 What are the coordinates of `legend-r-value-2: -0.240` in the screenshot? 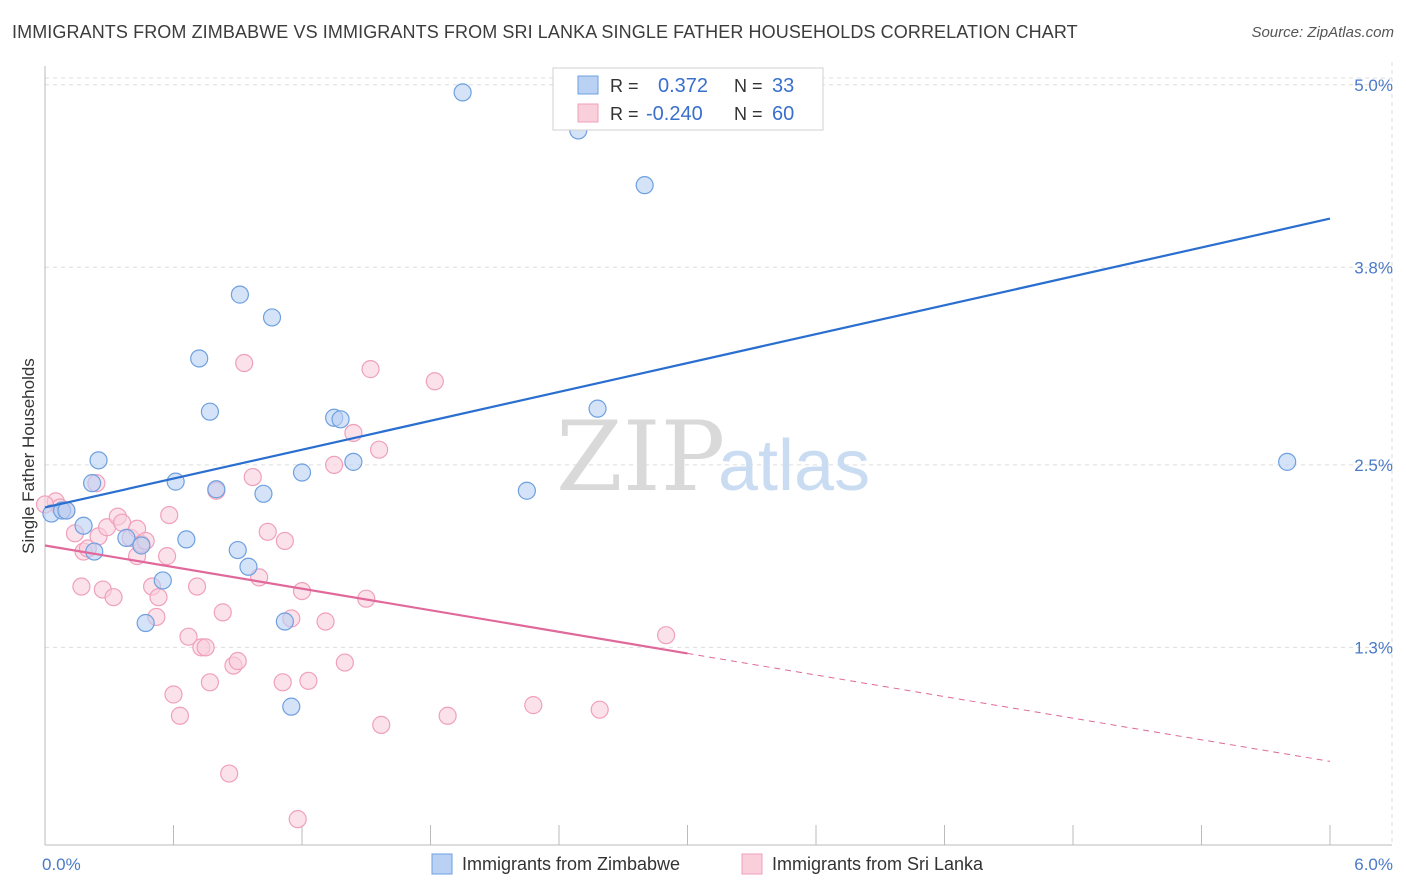 It's located at (674, 114).